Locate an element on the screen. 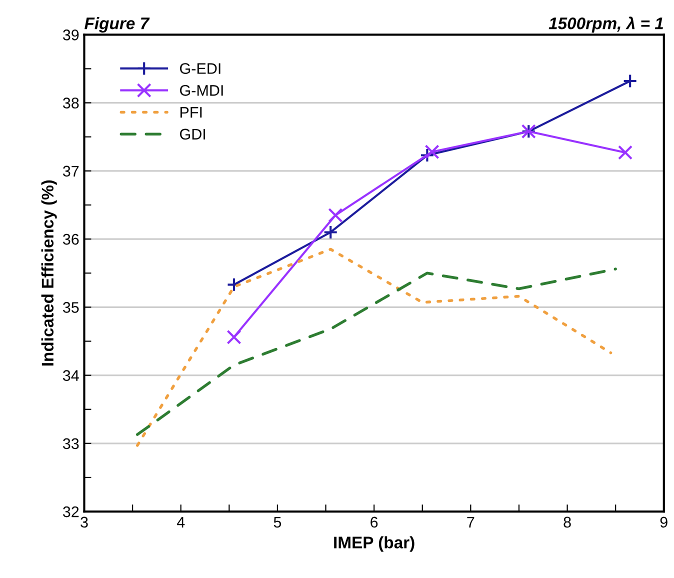 This screenshot has height=578, width=674. legend-label: G-MDI is located at coordinates (201, 90).